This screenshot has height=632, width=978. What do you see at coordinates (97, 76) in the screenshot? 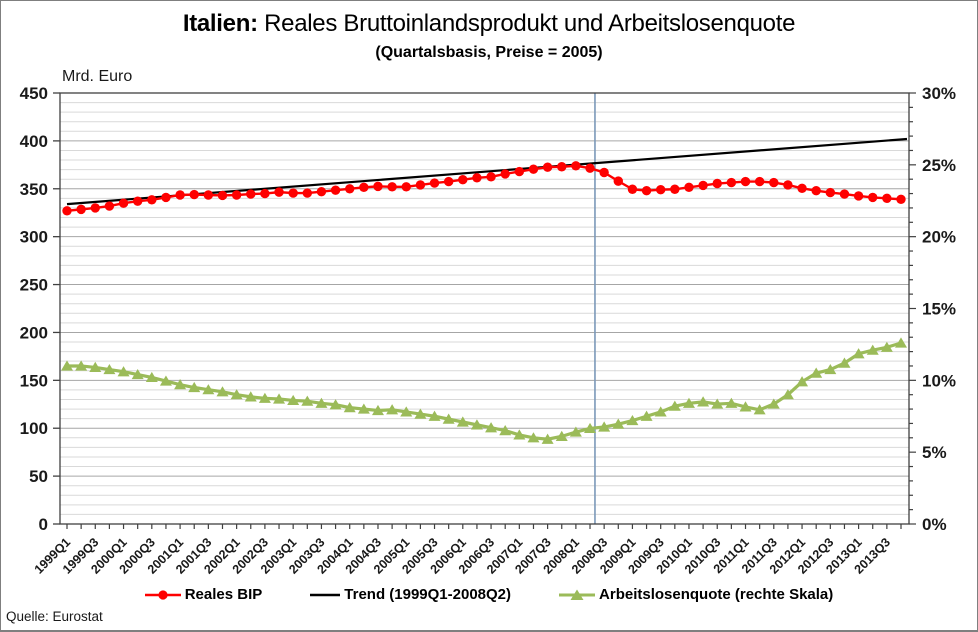
I see `left-axis-unit-label: Mrd. Euro` at bounding box center [97, 76].